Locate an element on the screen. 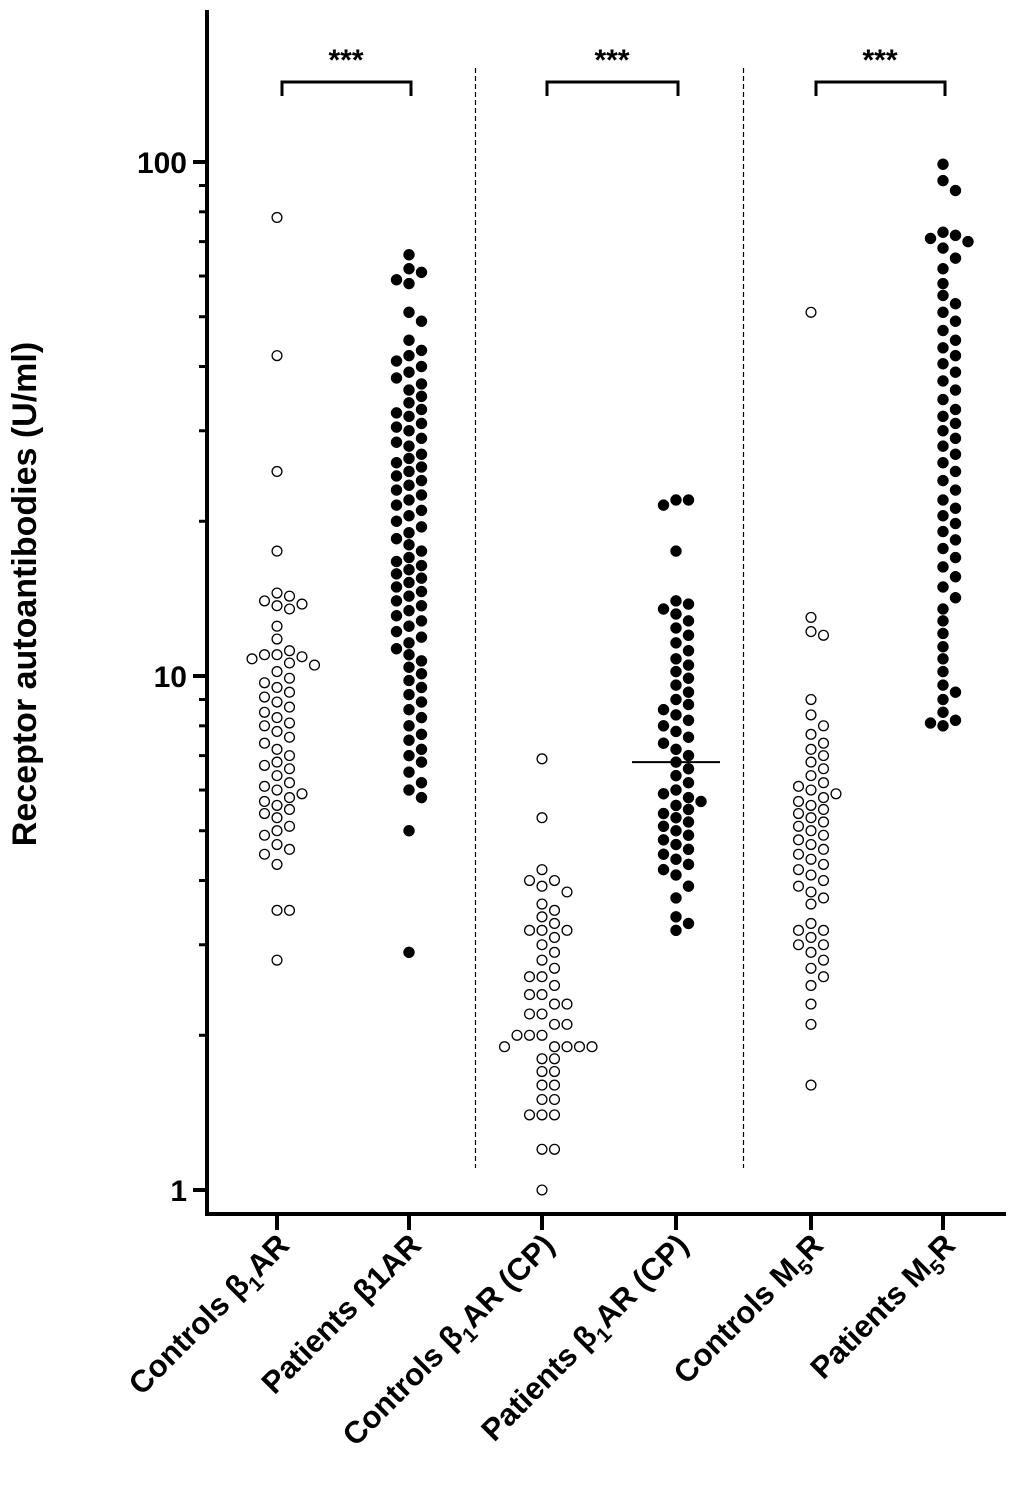  x-label-text: Controls is located at coordinates (182, 1341).